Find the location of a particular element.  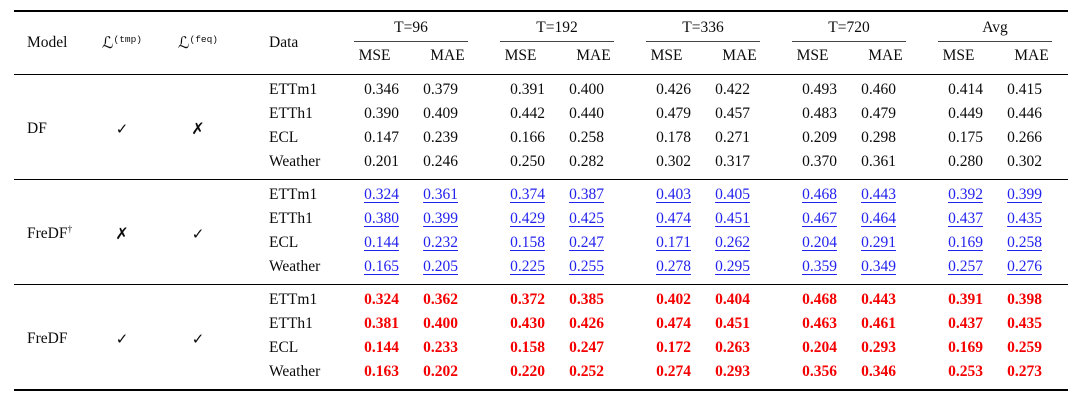

metric-value: 0.359 is located at coordinates (819, 266).